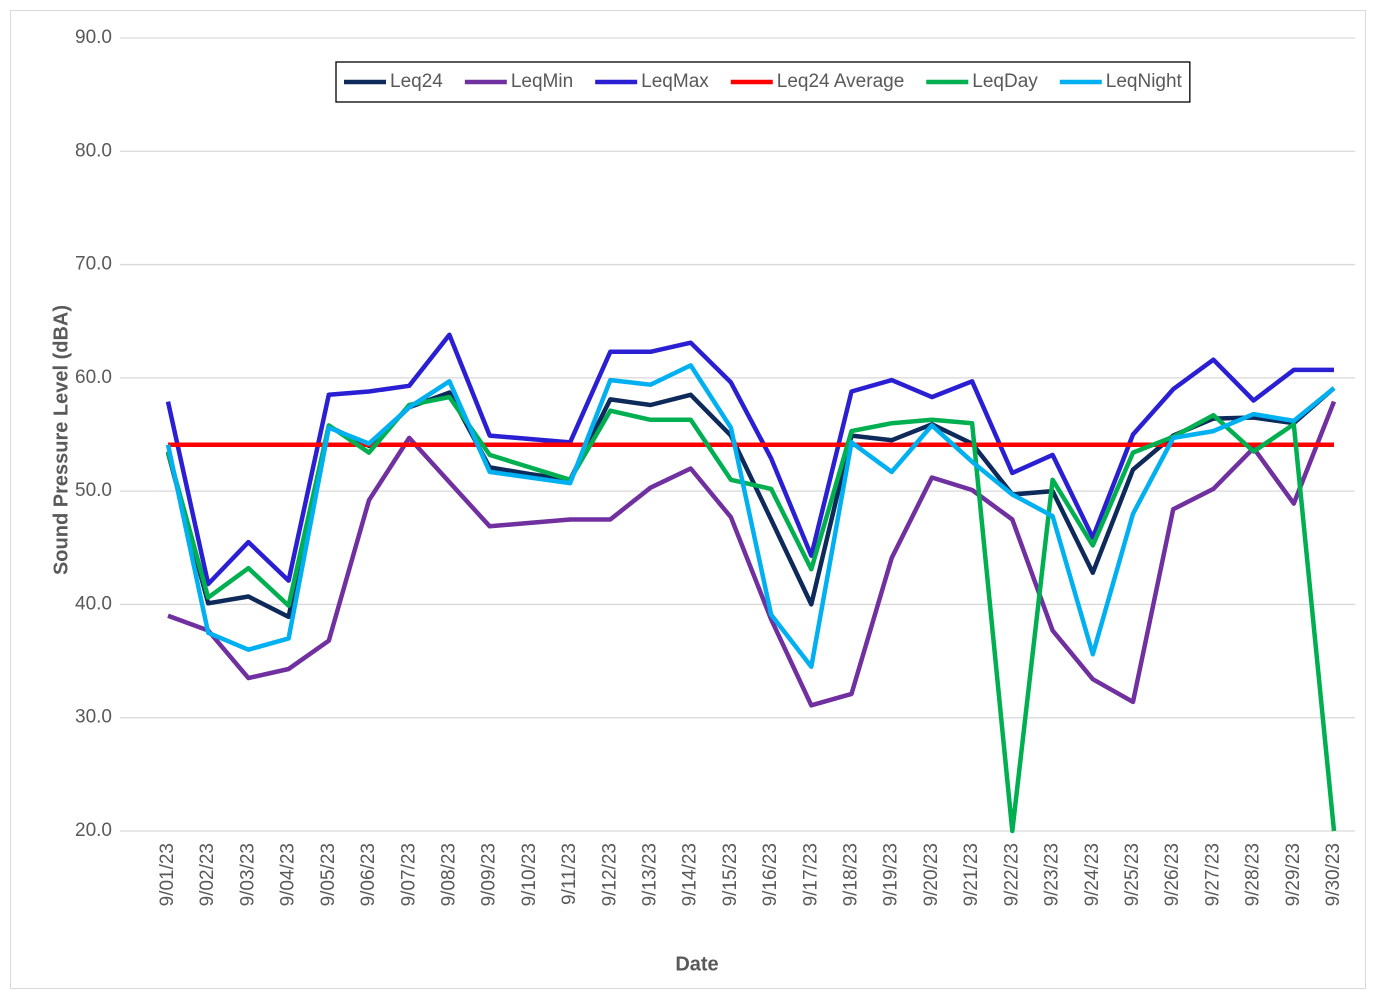 Image resolution: width=1377 pixels, height=990 pixels. What do you see at coordinates (649, 874) in the screenshot?
I see `x-tick-label: 9/13/23` at bounding box center [649, 874].